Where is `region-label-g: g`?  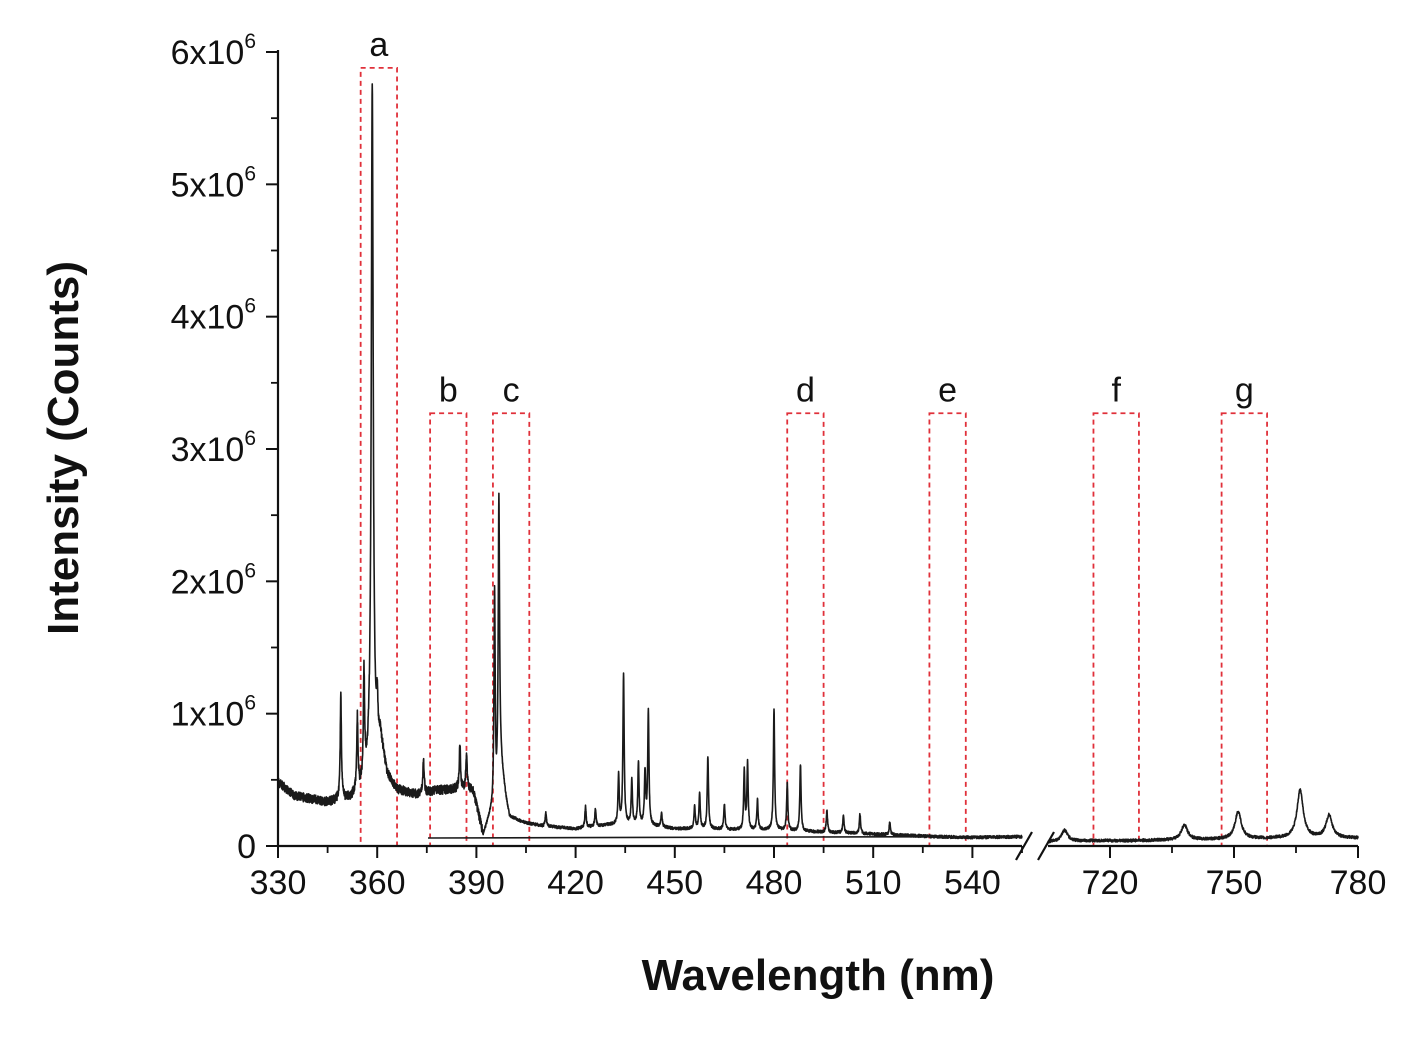 region-label-g: g is located at coordinates (1244, 390).